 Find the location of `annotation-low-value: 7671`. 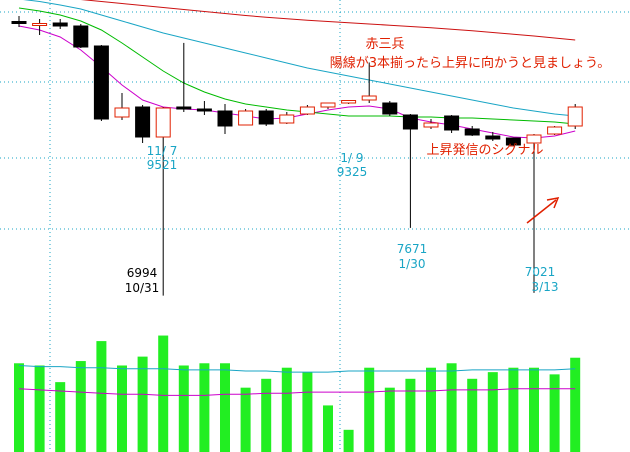

annotation-low-value: 7671 is located at coordinates (412, 249).